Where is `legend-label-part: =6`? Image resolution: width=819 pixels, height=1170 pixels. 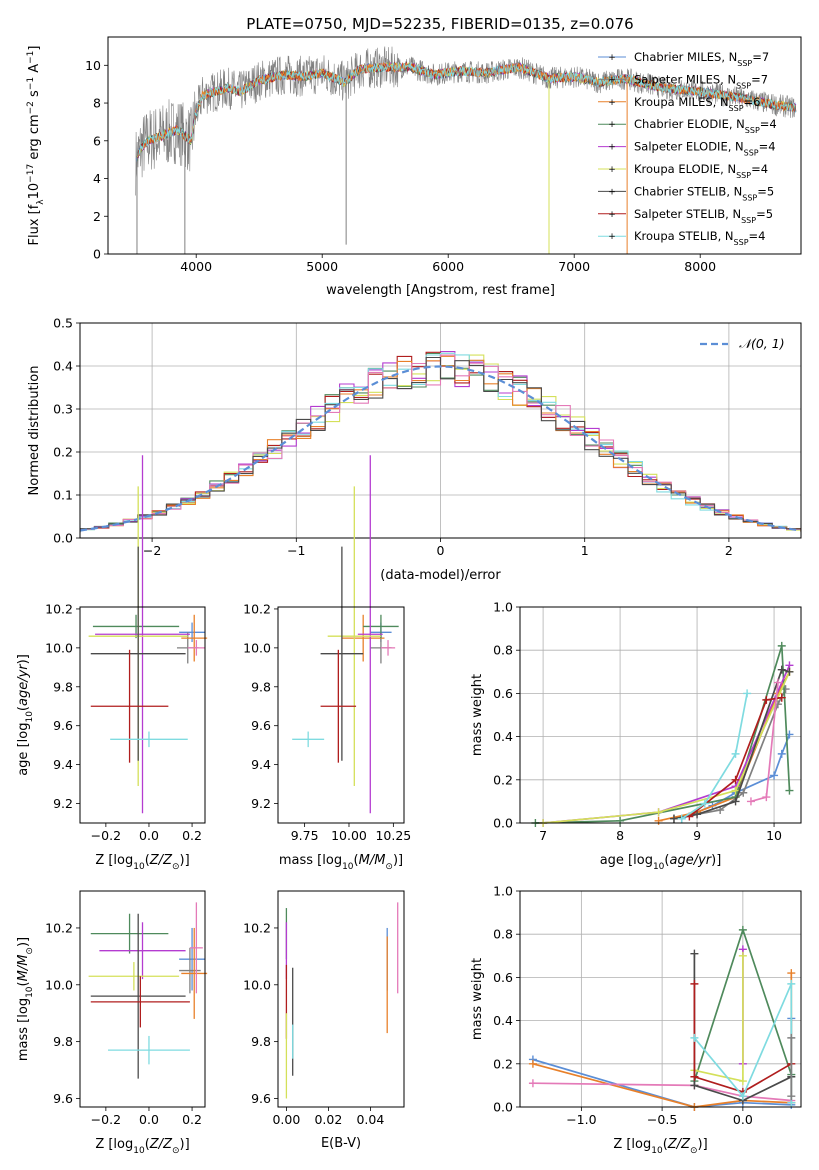
legend-label-part: =6 is located at coordinates (752, 102).